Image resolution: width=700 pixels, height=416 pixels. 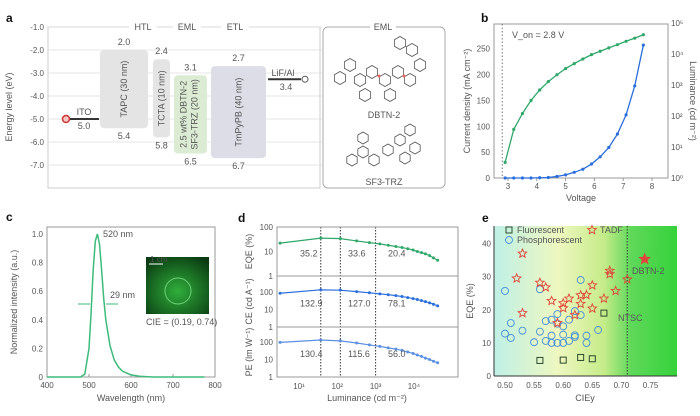 I want to click on dbtn-2-label: DBTN-2, so click(x=648, y=271).